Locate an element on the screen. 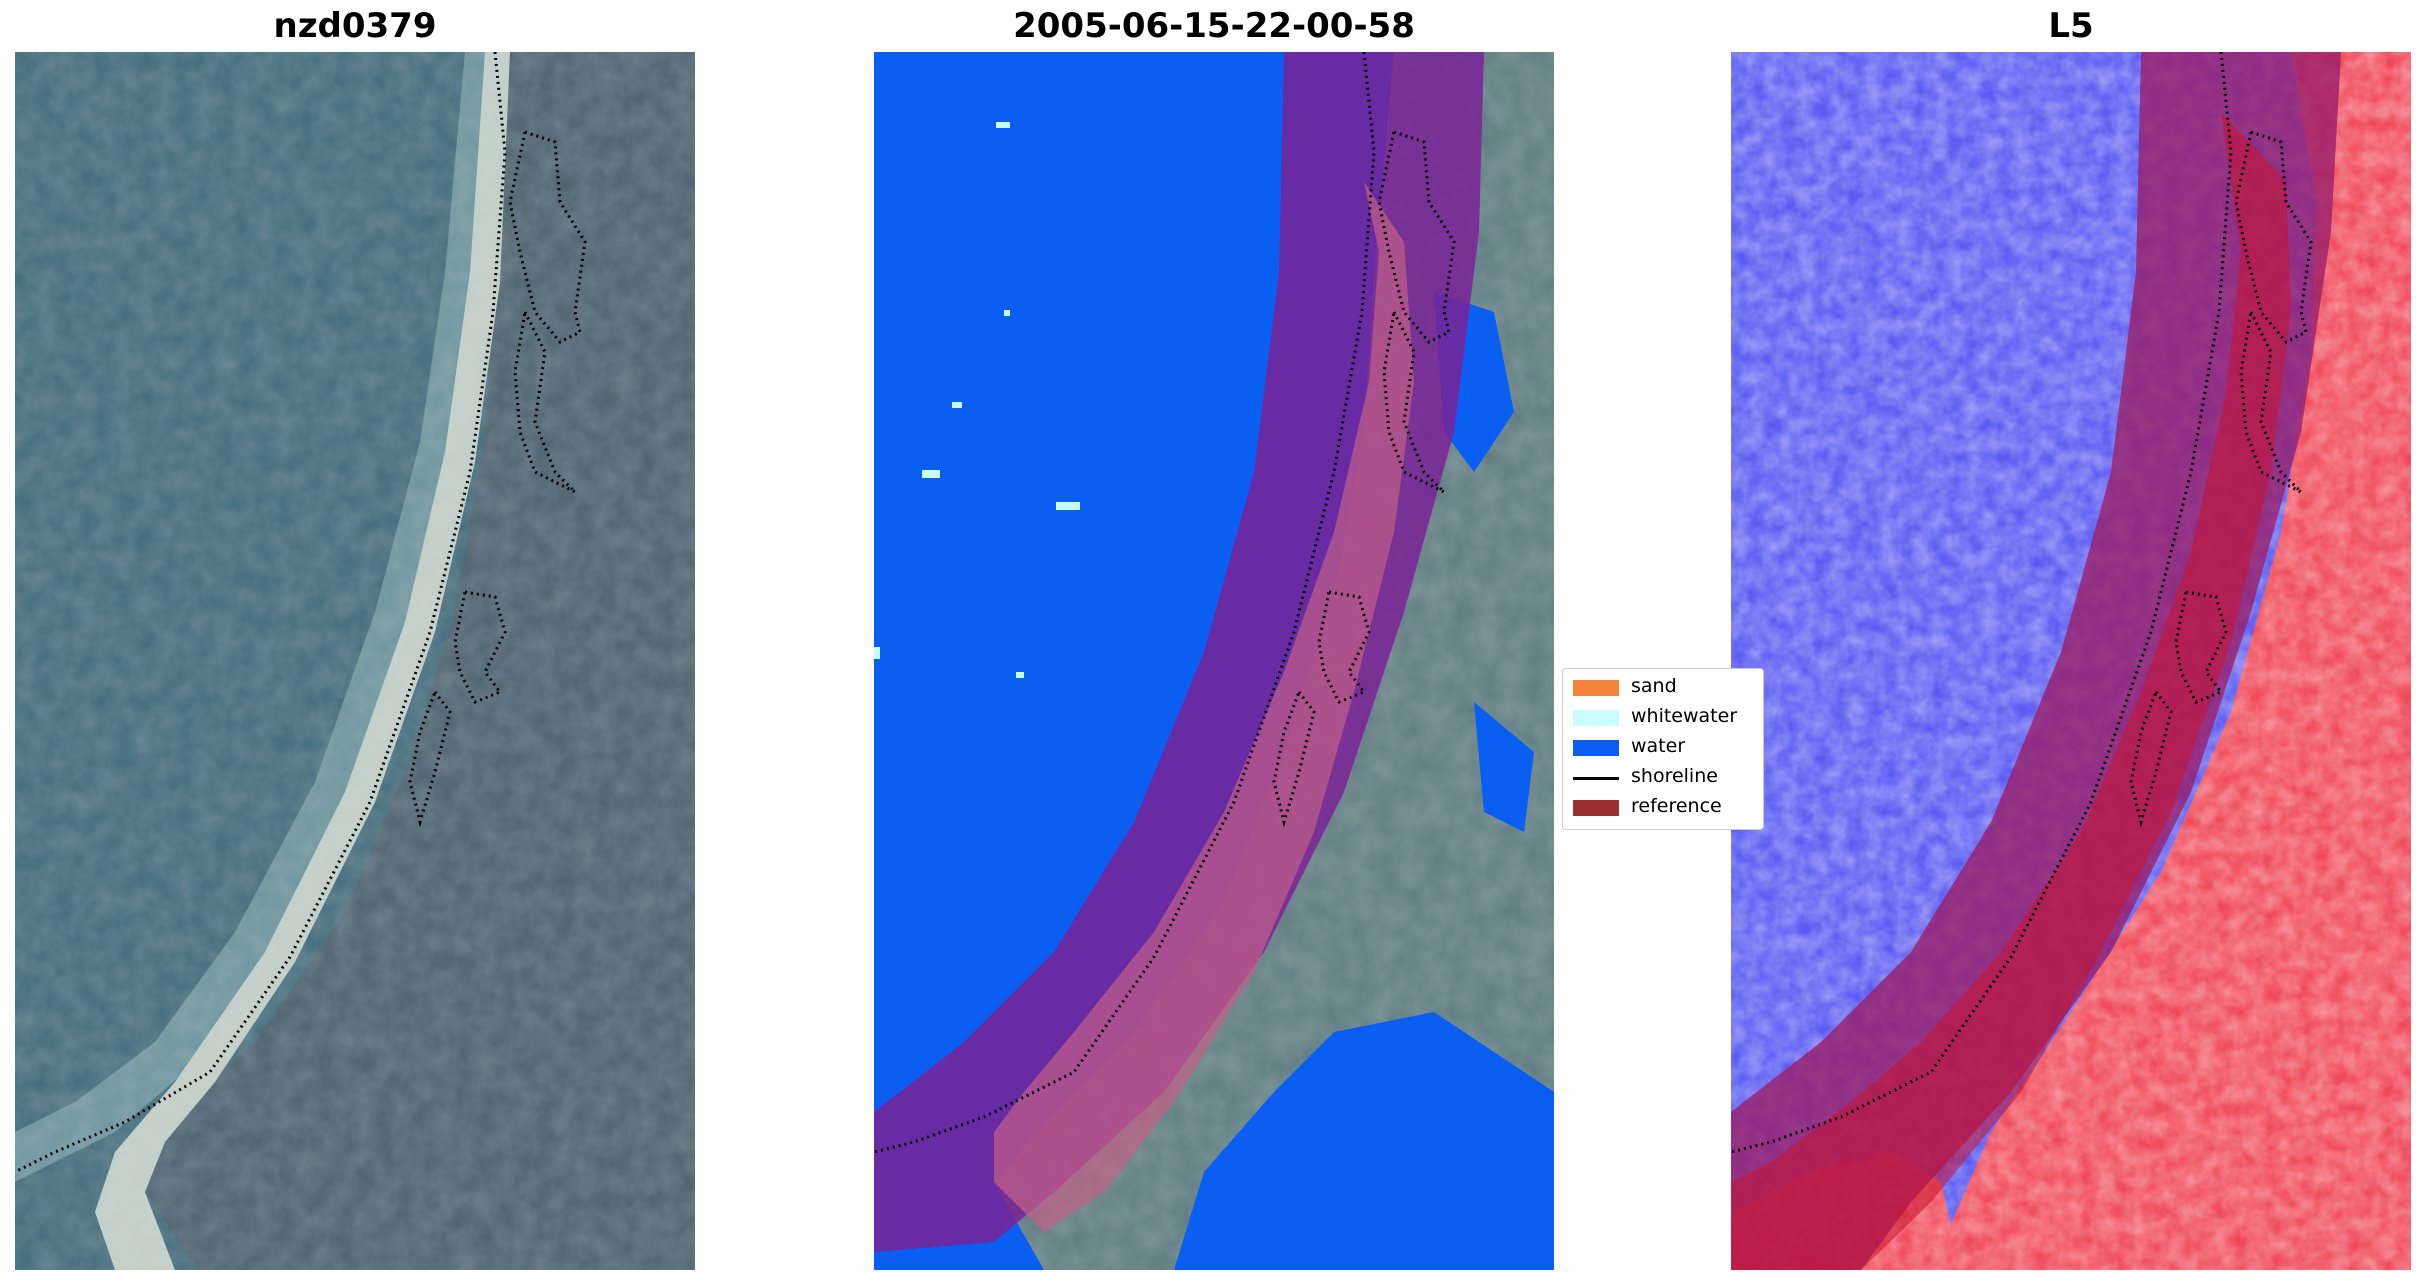 This screenshot has height=1283, width=2423. legend-item-shoreline: shoreline is located at coordinates (1663, 777).